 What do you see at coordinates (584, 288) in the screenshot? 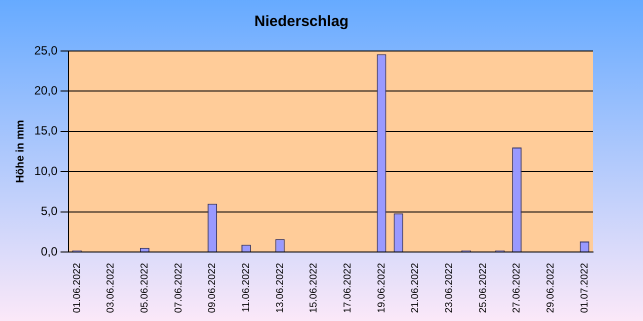
I see `x-tick-label: 01.07.2022` at bounding box center [584, 288].